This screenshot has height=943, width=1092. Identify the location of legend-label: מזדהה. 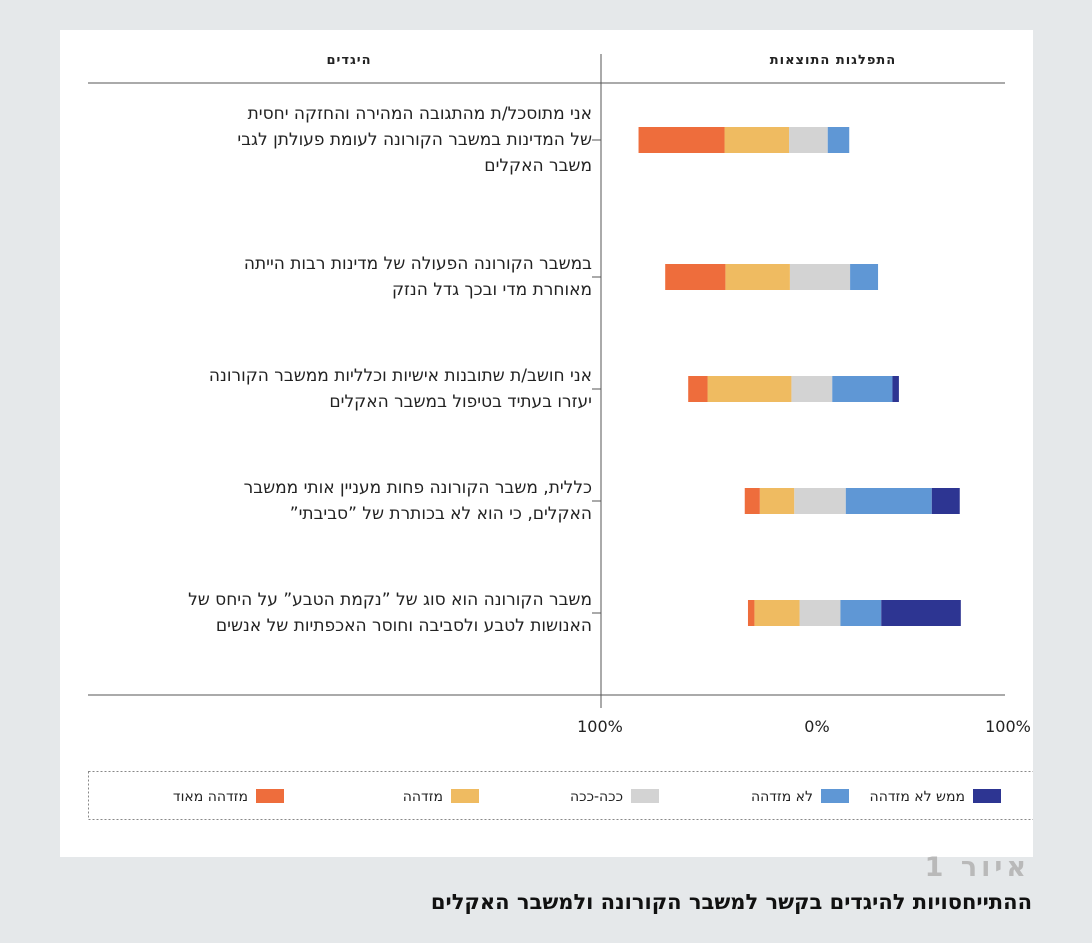
(423, 797).